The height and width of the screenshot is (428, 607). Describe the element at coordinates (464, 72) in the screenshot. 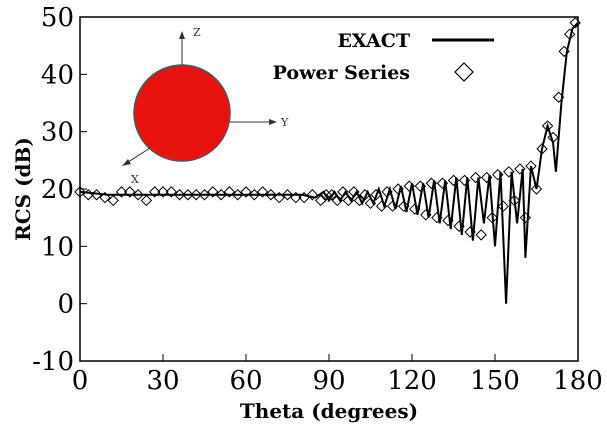

I see `legend-marker` at that location.